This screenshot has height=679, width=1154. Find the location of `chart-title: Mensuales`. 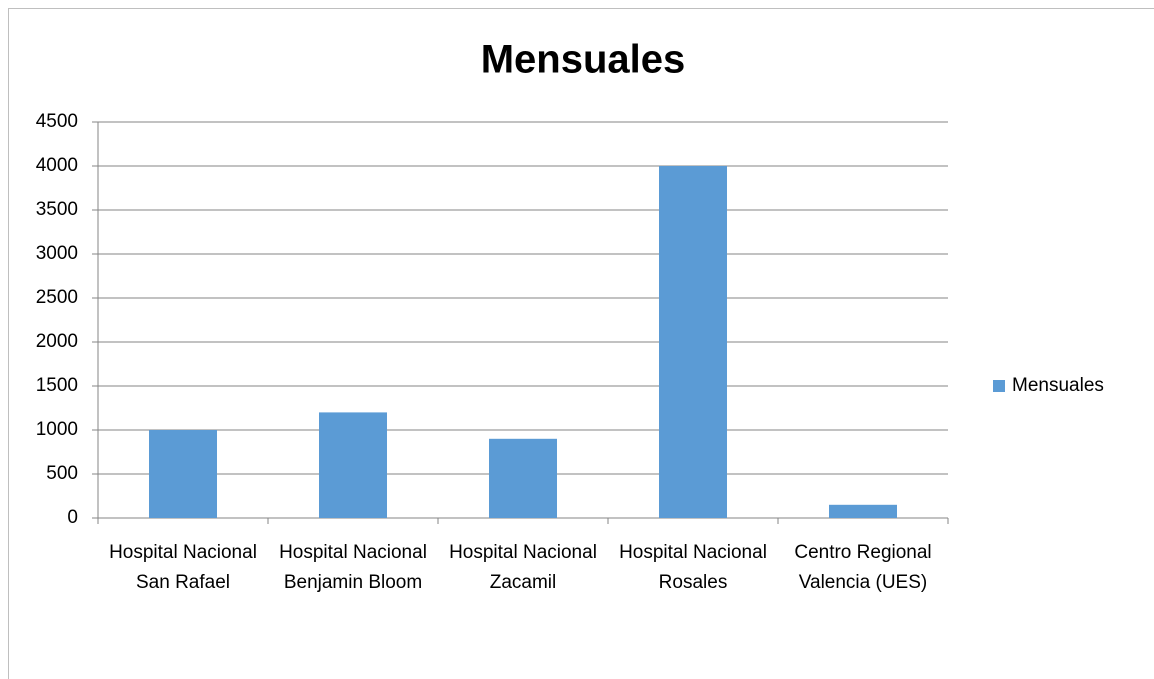

chart-title: Mensuales is located at coordinates (583, 60).